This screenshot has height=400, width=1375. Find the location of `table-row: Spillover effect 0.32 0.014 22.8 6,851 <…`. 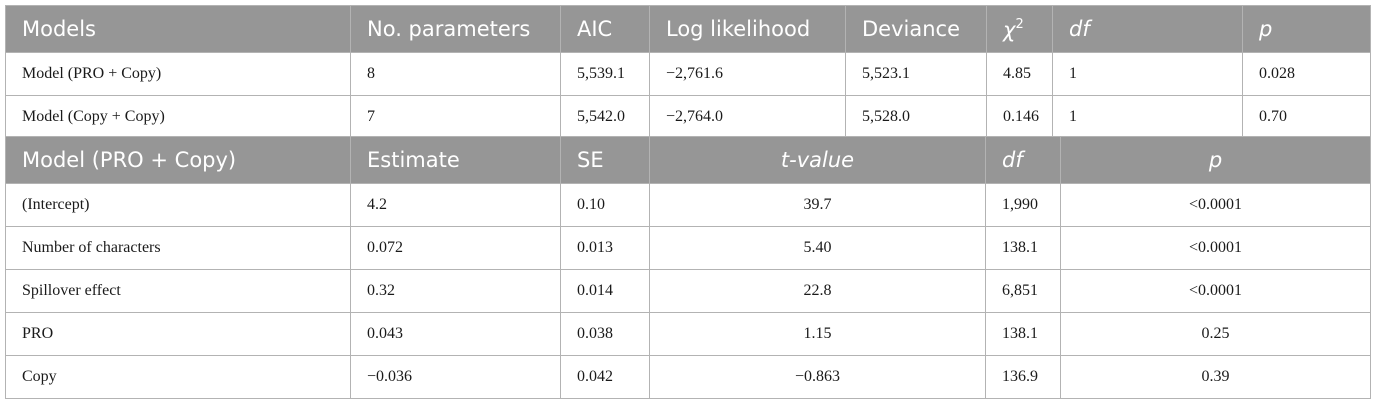

table-row: Spillover effect 0.32 0.014 22.8 6,851 <… is located at coordinates (688, 291).